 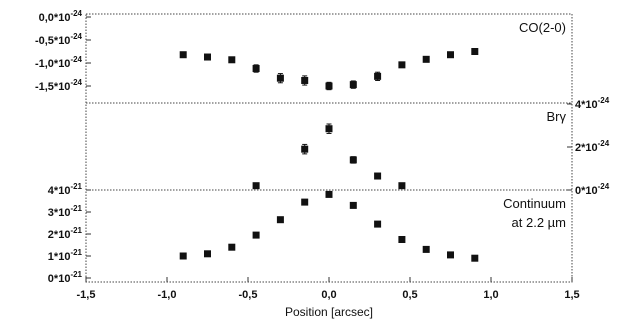 What do you see at coordinates (167, 295) in the screenshot?
I see `x-tick-label: -1,0` at bounding box center [167, 295].